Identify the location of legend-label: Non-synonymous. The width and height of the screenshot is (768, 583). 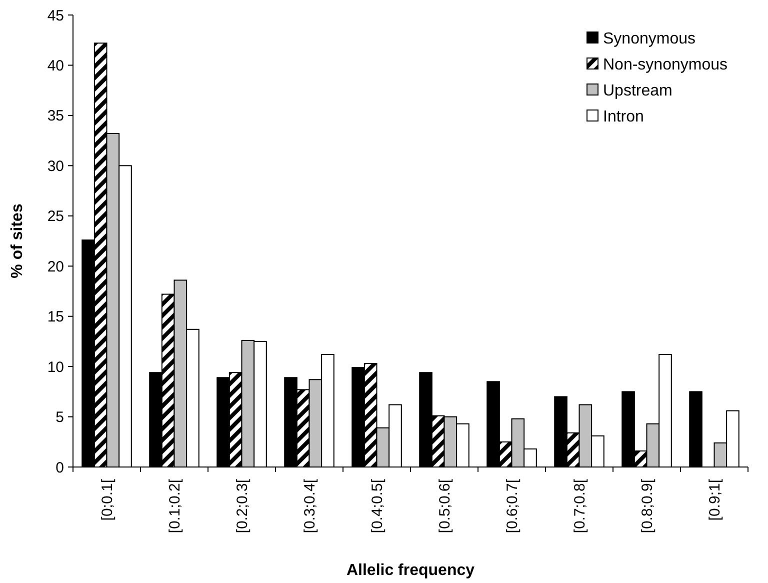
(665, 65).